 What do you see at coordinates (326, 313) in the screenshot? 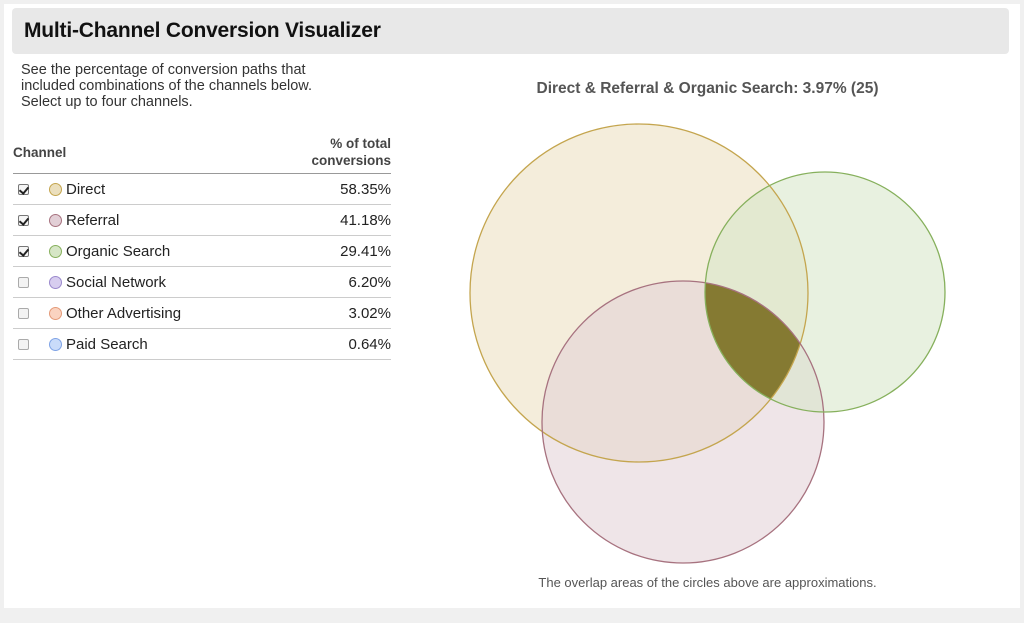
I see `channel-percent: 3.02%` at bounding box center [326, 313].